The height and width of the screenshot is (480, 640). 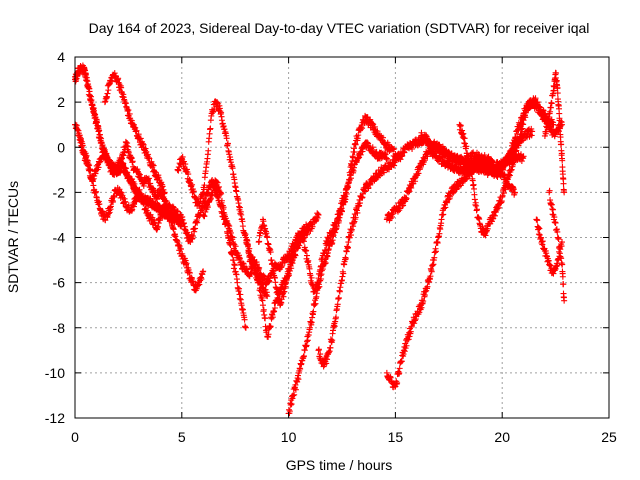 I want to click on y-tick-label: 2, so click(x=61, y=102).